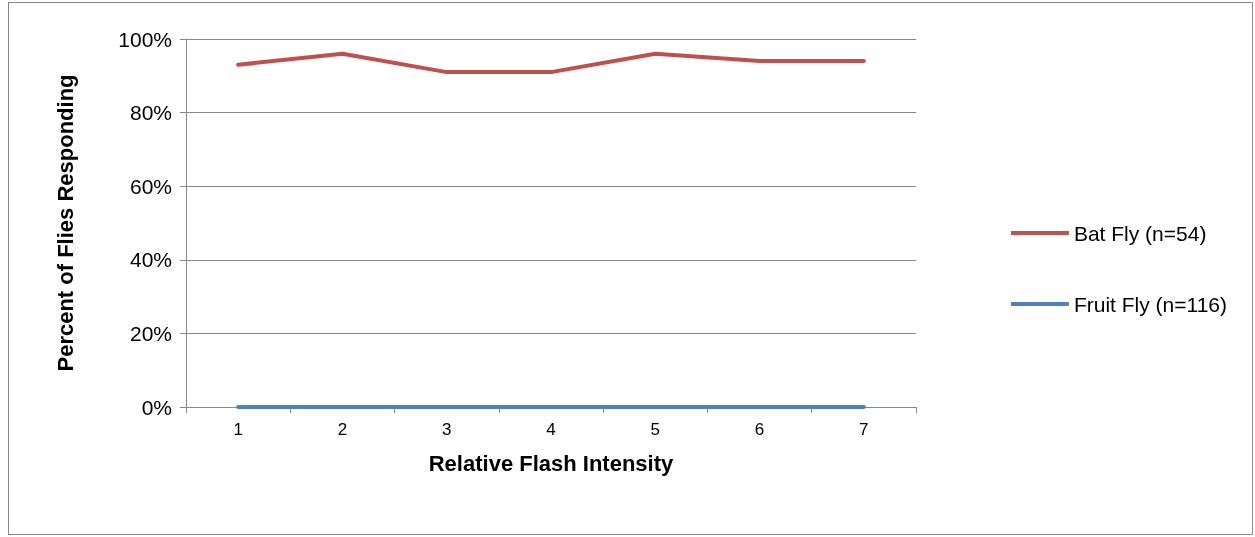 Image resolution: width=1255 pixels, height=537 pixels. I want to click on y-tick-label: 100%, so click(145, 39).